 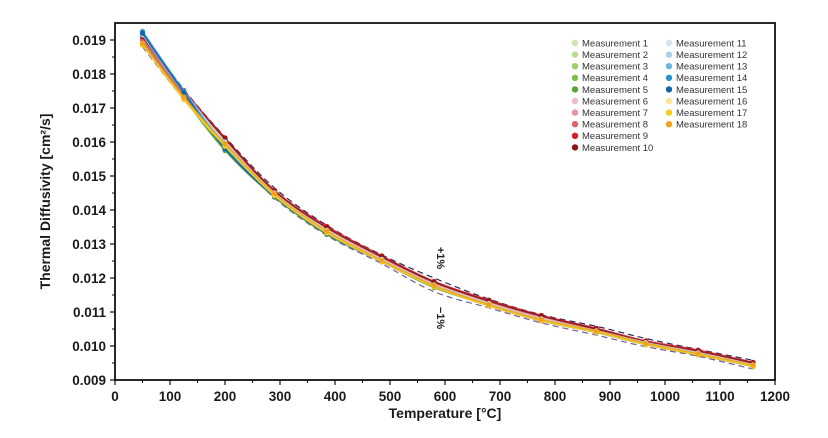 What do you see at coordinates (440, 258) in the screenshot?
I see `band-upper-label: +1%` at bounding box center [440, 258].